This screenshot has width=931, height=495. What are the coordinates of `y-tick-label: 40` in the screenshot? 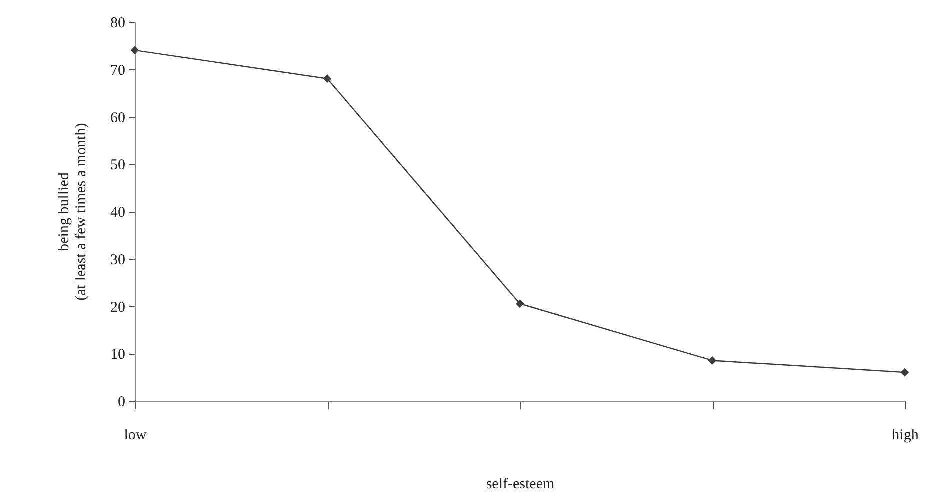 It's located at (118, 213).